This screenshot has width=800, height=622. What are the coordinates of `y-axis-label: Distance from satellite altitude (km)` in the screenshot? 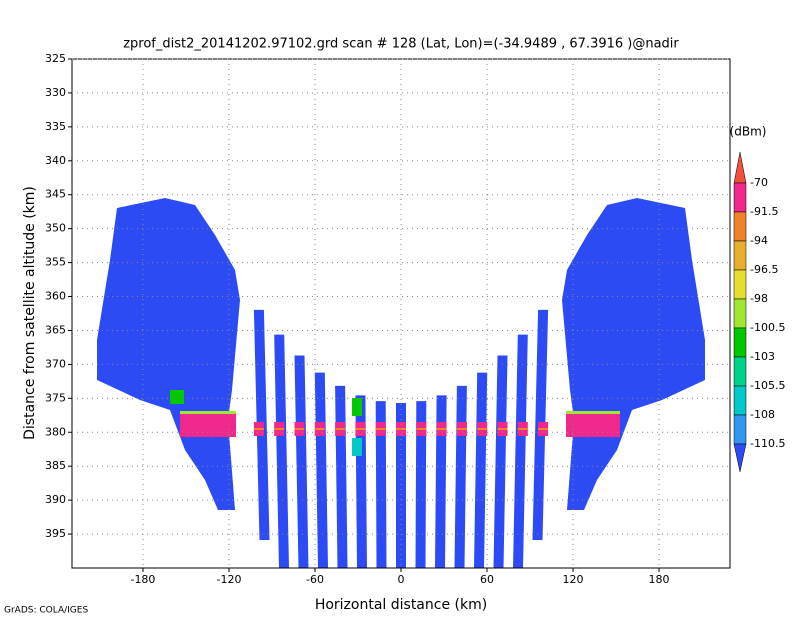 It's located at (30, 313).